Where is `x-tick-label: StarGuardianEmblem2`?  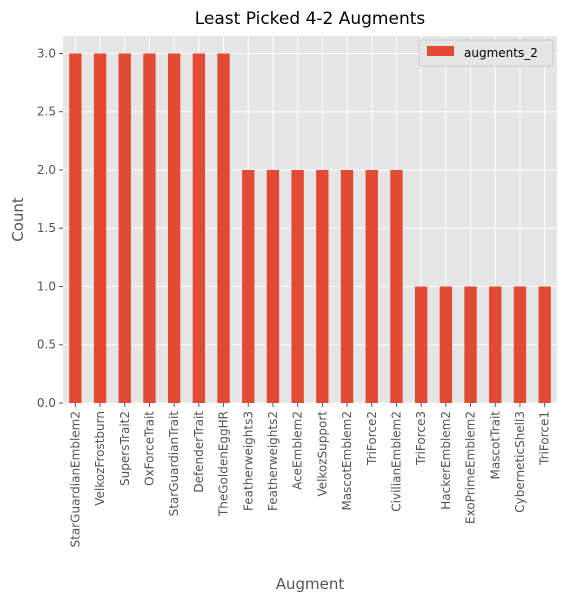
x-tick-label: StarGuardianEmblem2 is located at coordinates (75, 479).